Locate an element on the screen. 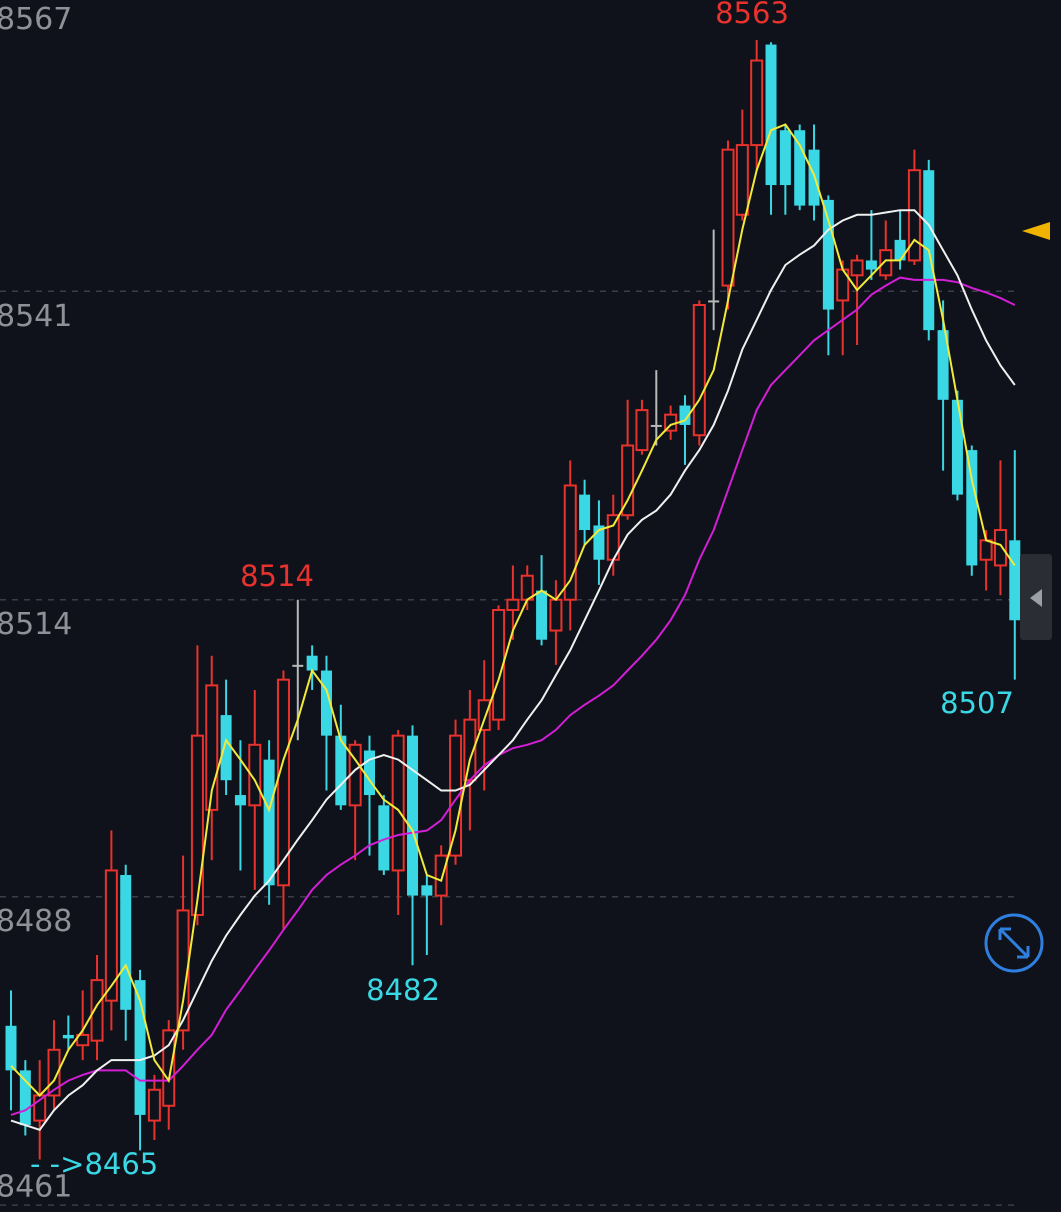 This screenshot has width=1061, height=1212. expand-button is located at coordinates (1014, 943).